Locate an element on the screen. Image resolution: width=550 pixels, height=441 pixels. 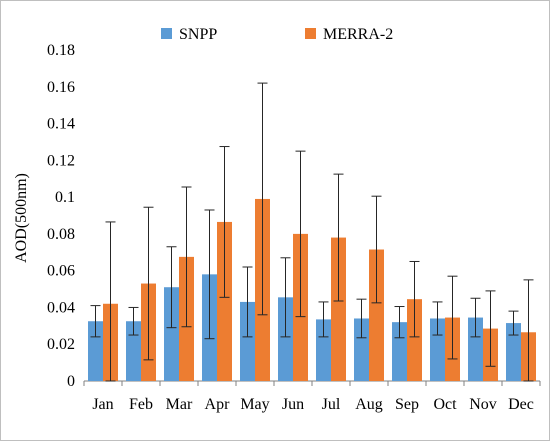
legend: SNPP MERRA-2 is located at coordinates (277, 34).